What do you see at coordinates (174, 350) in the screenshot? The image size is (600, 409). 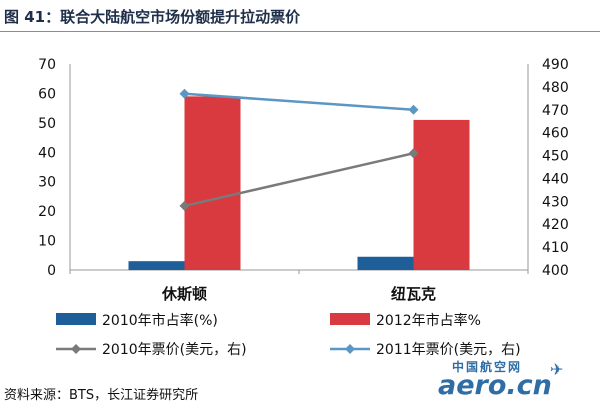 I see `legend-label: 2010年票价(美元，右)` at bounding box center [174, 350].